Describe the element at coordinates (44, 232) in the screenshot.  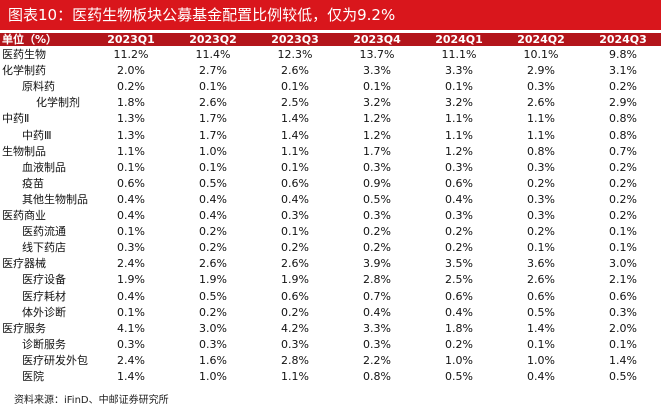
I see `row-label: 医药流通` at that location.